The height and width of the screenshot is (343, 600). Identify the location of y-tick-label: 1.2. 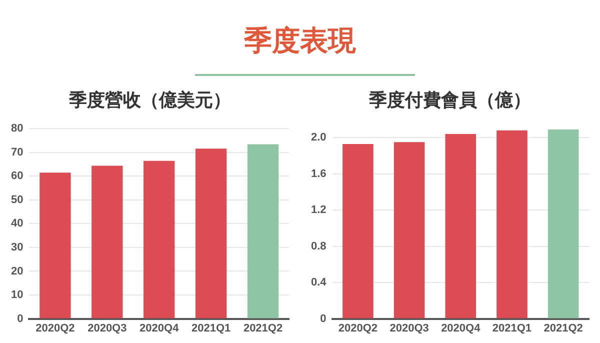
(318, 210).